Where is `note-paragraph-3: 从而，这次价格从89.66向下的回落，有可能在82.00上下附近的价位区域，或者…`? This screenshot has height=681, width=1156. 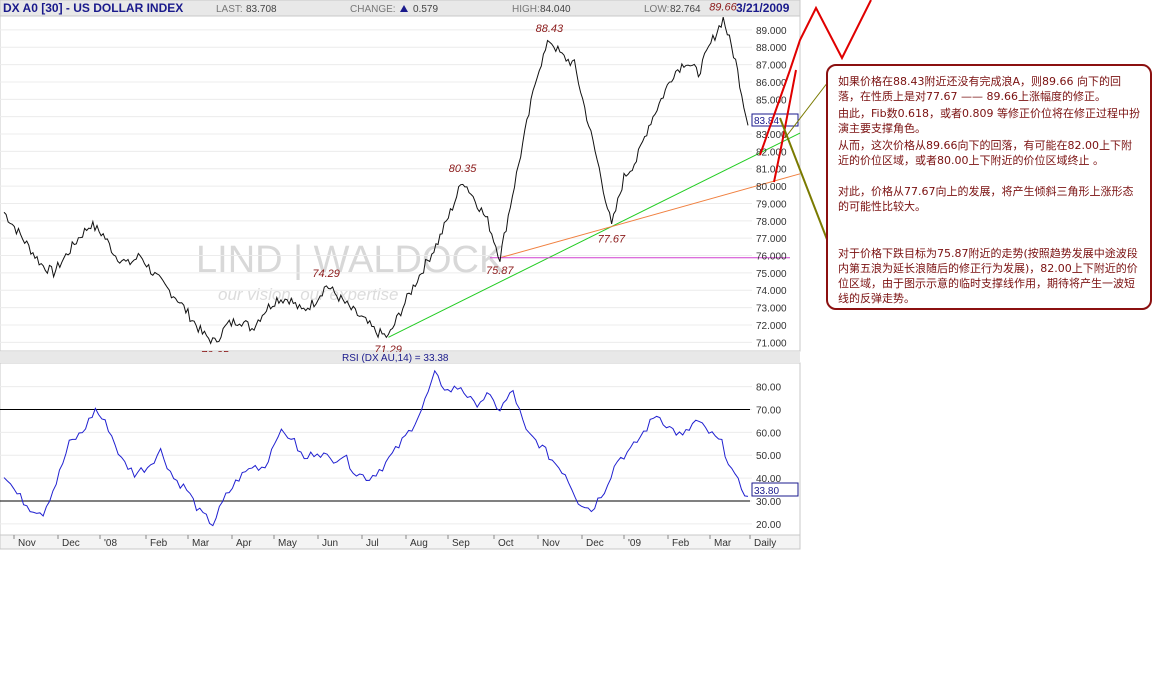 note-paragraph-3: 从而，这次价格从89.66向下的回落，有可能在82.00上下附近的价位区域，或者… is located at coordinates (985, 153).